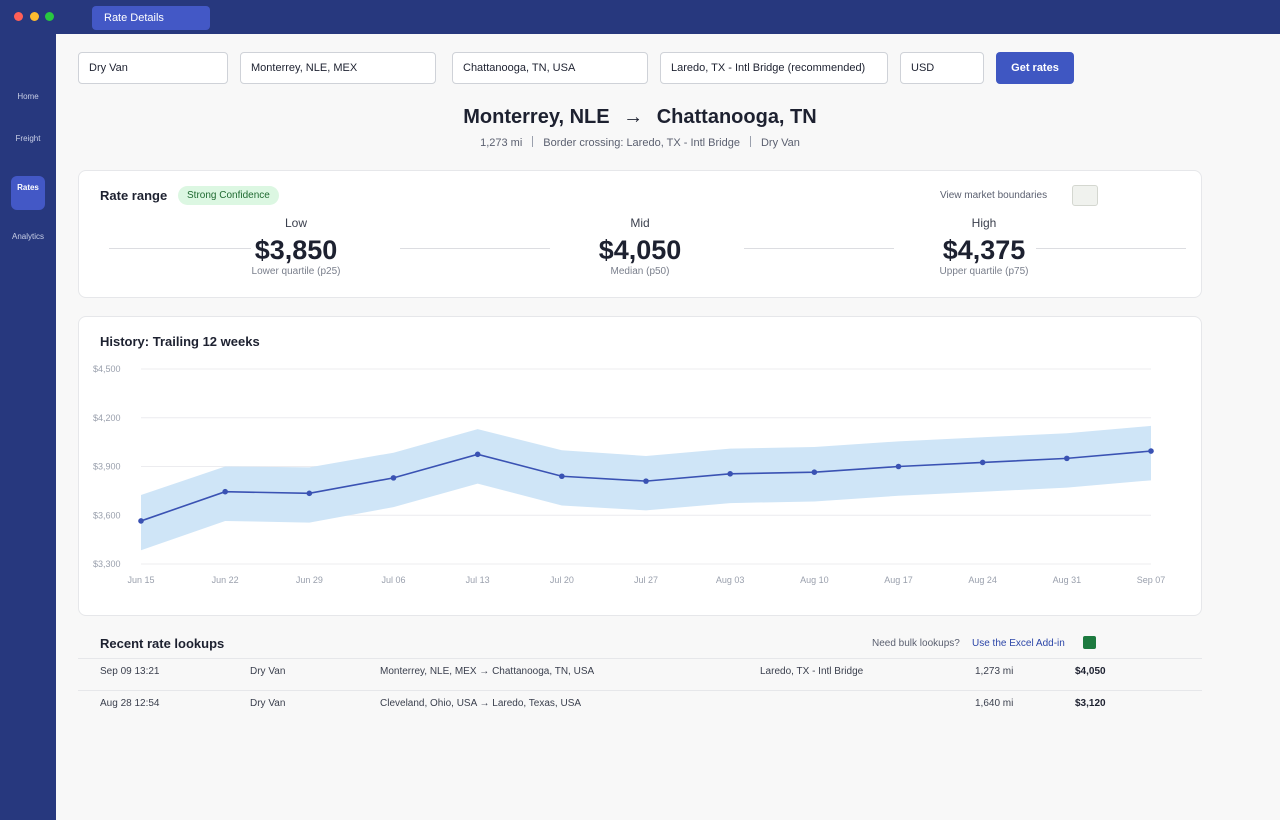 The height and width of the screenshot is (820, 1280). I want to click on low-rate-sub: Lower quartile (p25), so click(296, 271).